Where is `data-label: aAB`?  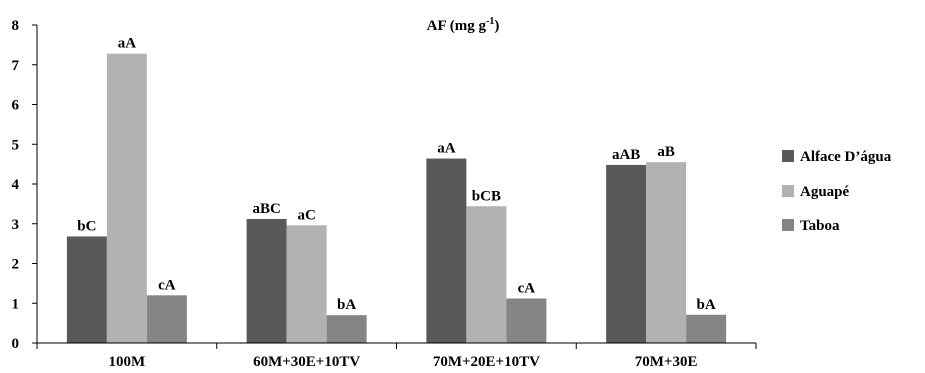 data-label: aAB is located at coordinates (626, 155).